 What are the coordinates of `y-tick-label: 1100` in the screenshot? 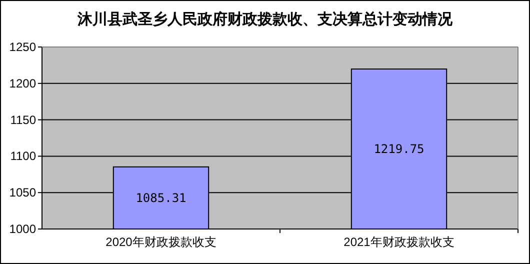 It's located at (23, 156).